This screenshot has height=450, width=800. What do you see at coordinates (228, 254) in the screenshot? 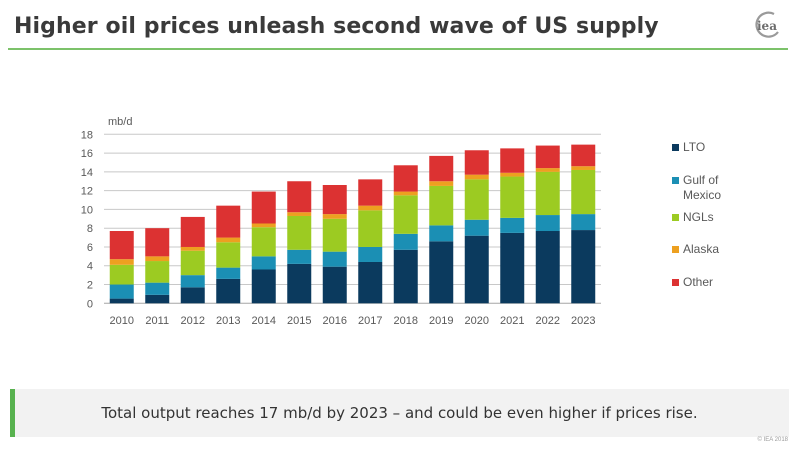
I see `bar-stack-2013` at bounding box center [228, 254].